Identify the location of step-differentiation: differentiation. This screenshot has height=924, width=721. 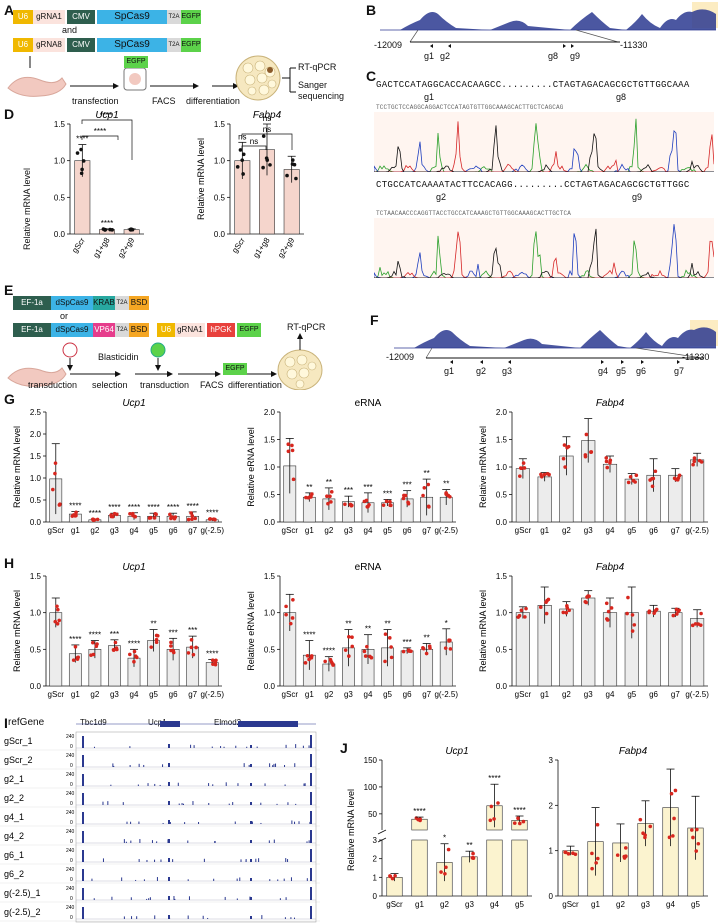
(213, 101).